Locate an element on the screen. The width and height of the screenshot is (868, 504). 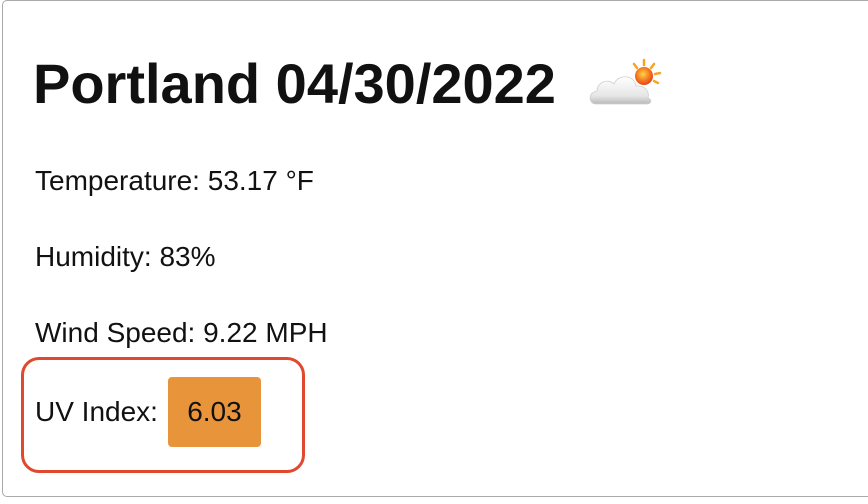
uv-index-badge: 6.03 is located at coordinates (214, 412).